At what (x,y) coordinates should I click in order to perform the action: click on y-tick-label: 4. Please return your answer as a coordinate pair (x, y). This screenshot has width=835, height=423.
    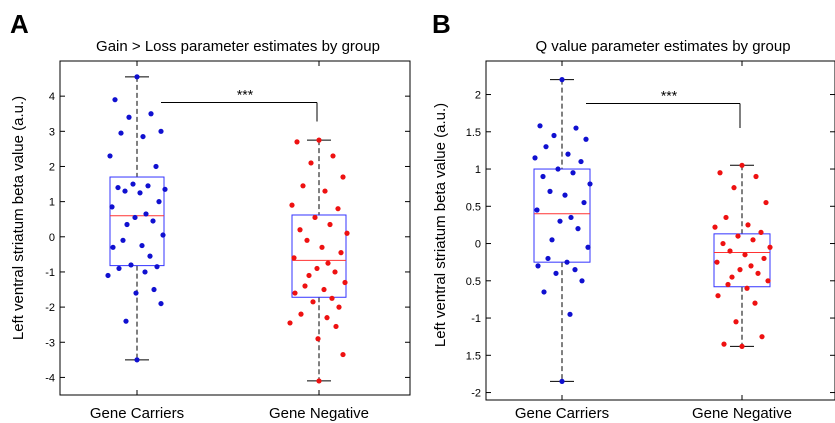
    Looking at the image, I should click on (52, 97).